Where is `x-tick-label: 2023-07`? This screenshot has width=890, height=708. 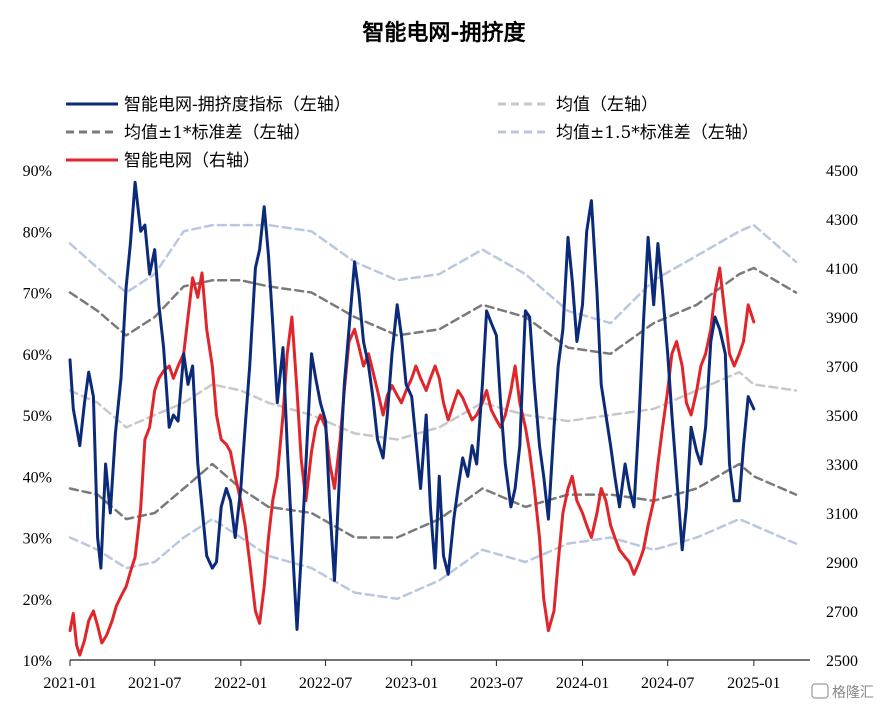 x-tick-label: 2023-07 is located at coordinates (496, 683).